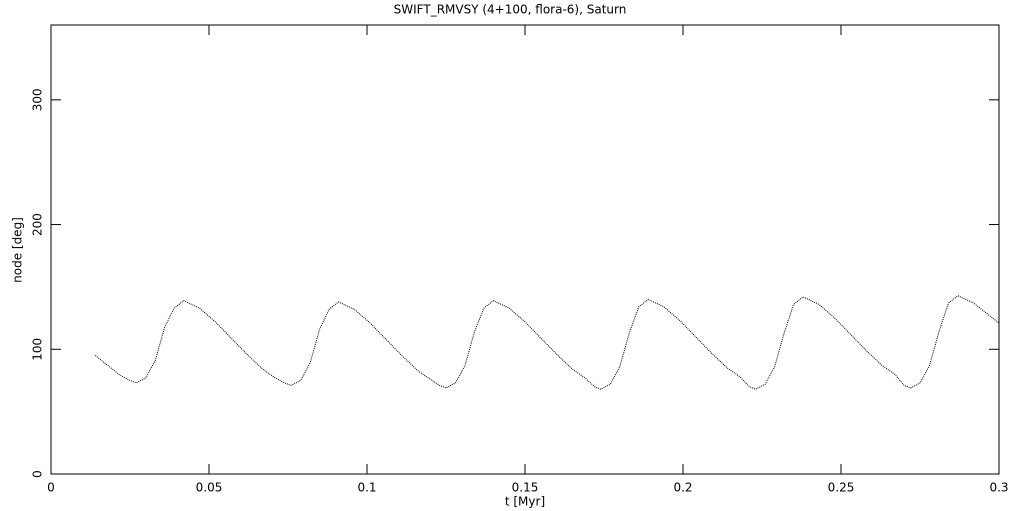 This screenshot has width=1021, height=511. Describe the element at coordinates (525, 488) in the screenshot. I see `x-tick-label: 0.15` at that location.